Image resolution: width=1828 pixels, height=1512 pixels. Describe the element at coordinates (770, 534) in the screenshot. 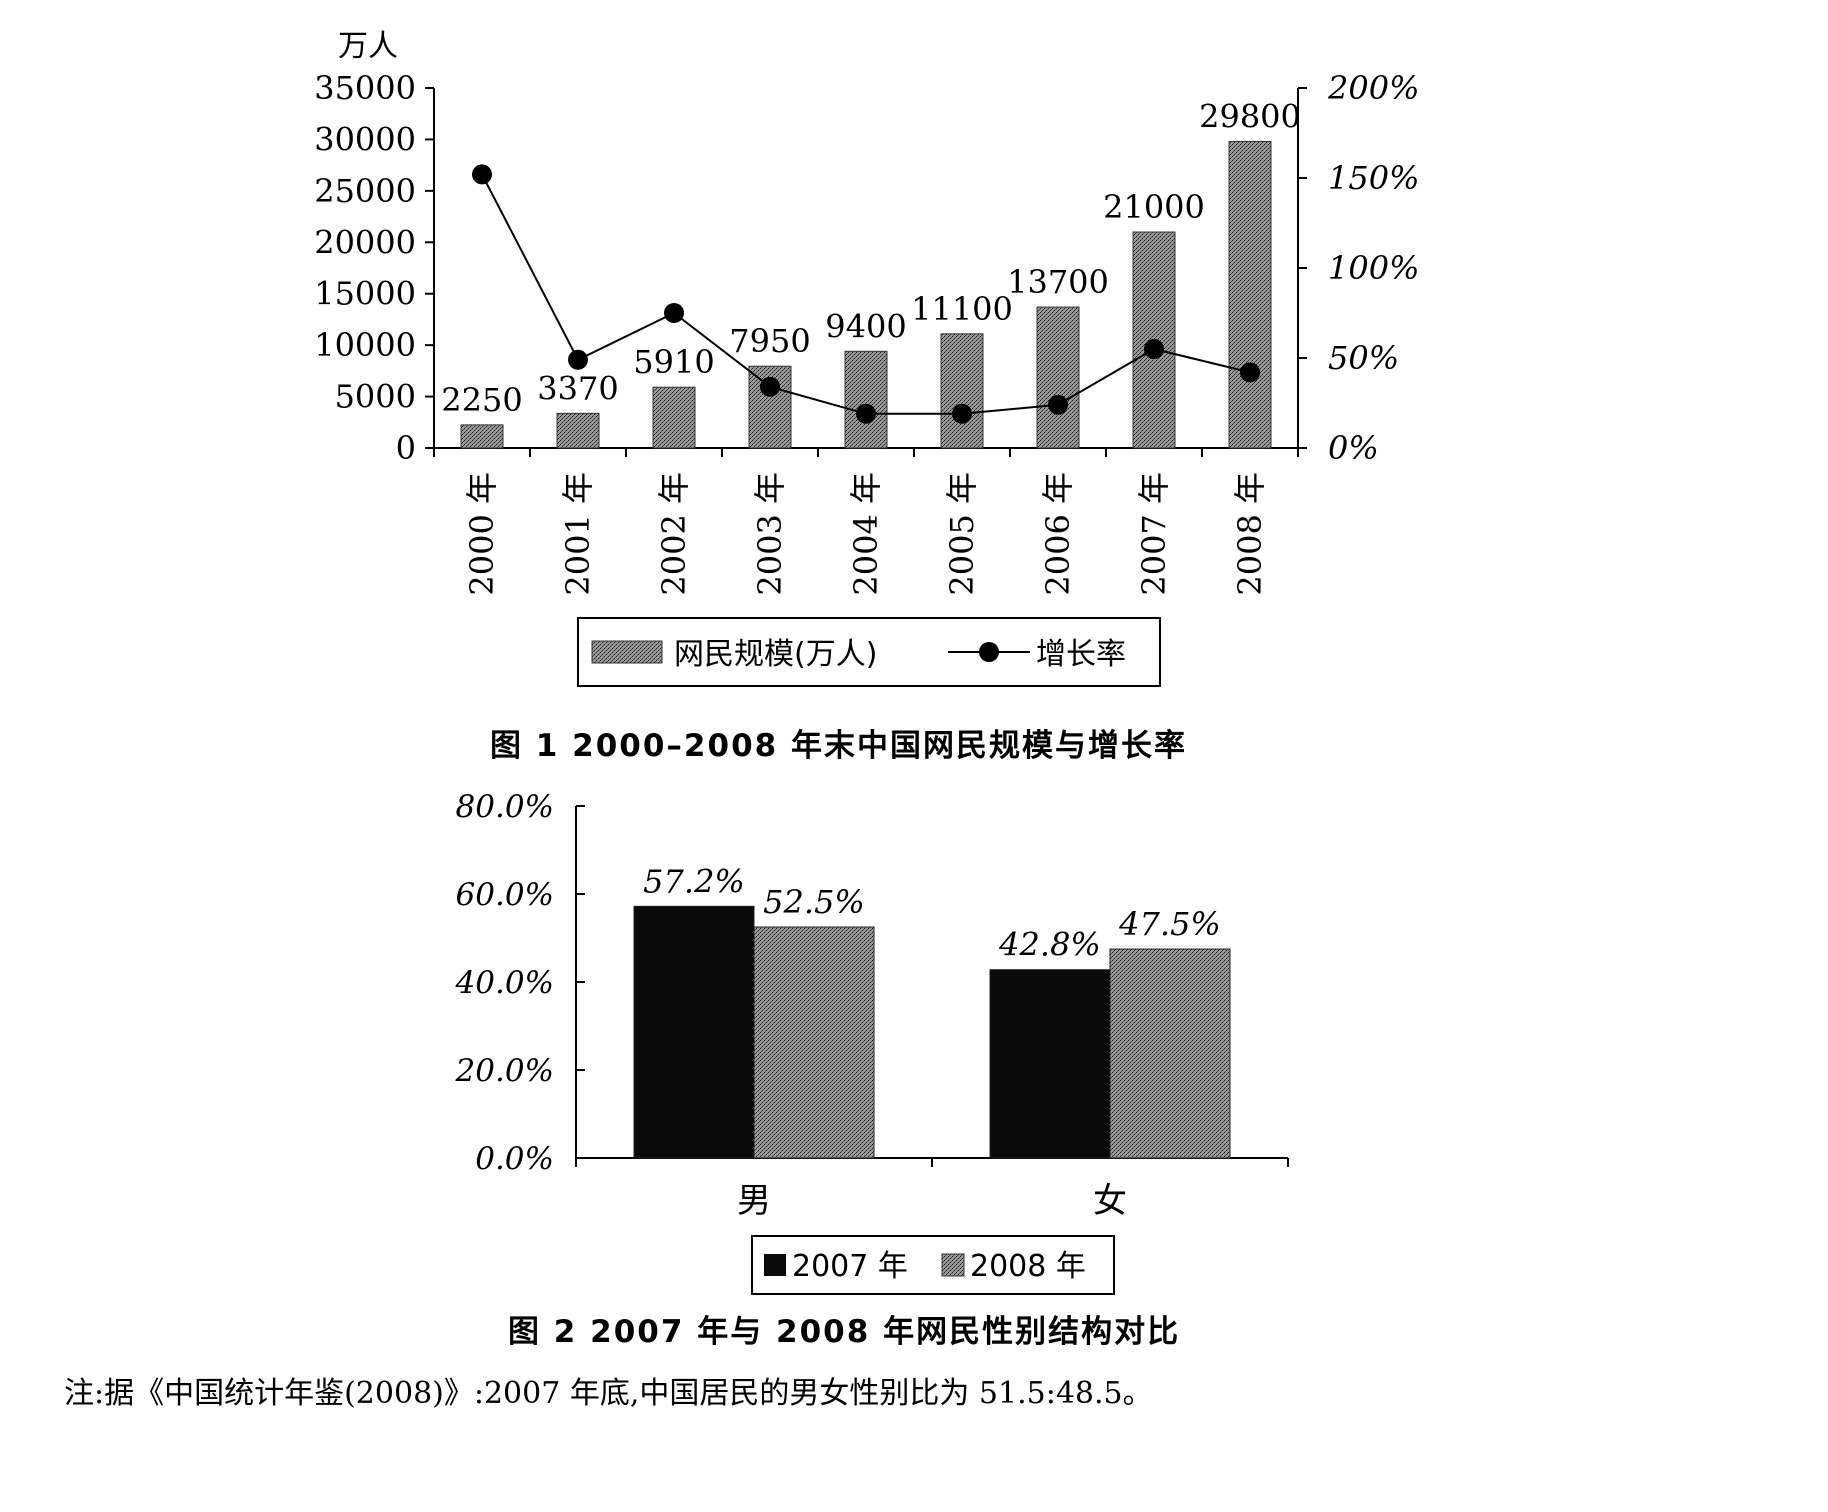

I see `x-category-label: 2003 年` at that location.